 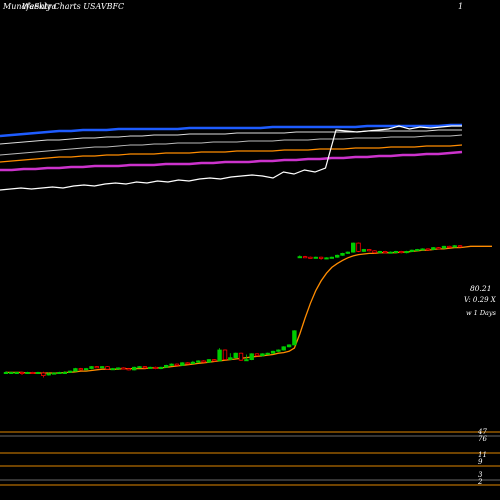 I want to click on ma-line-white-mid, so click(x=231, y=145).